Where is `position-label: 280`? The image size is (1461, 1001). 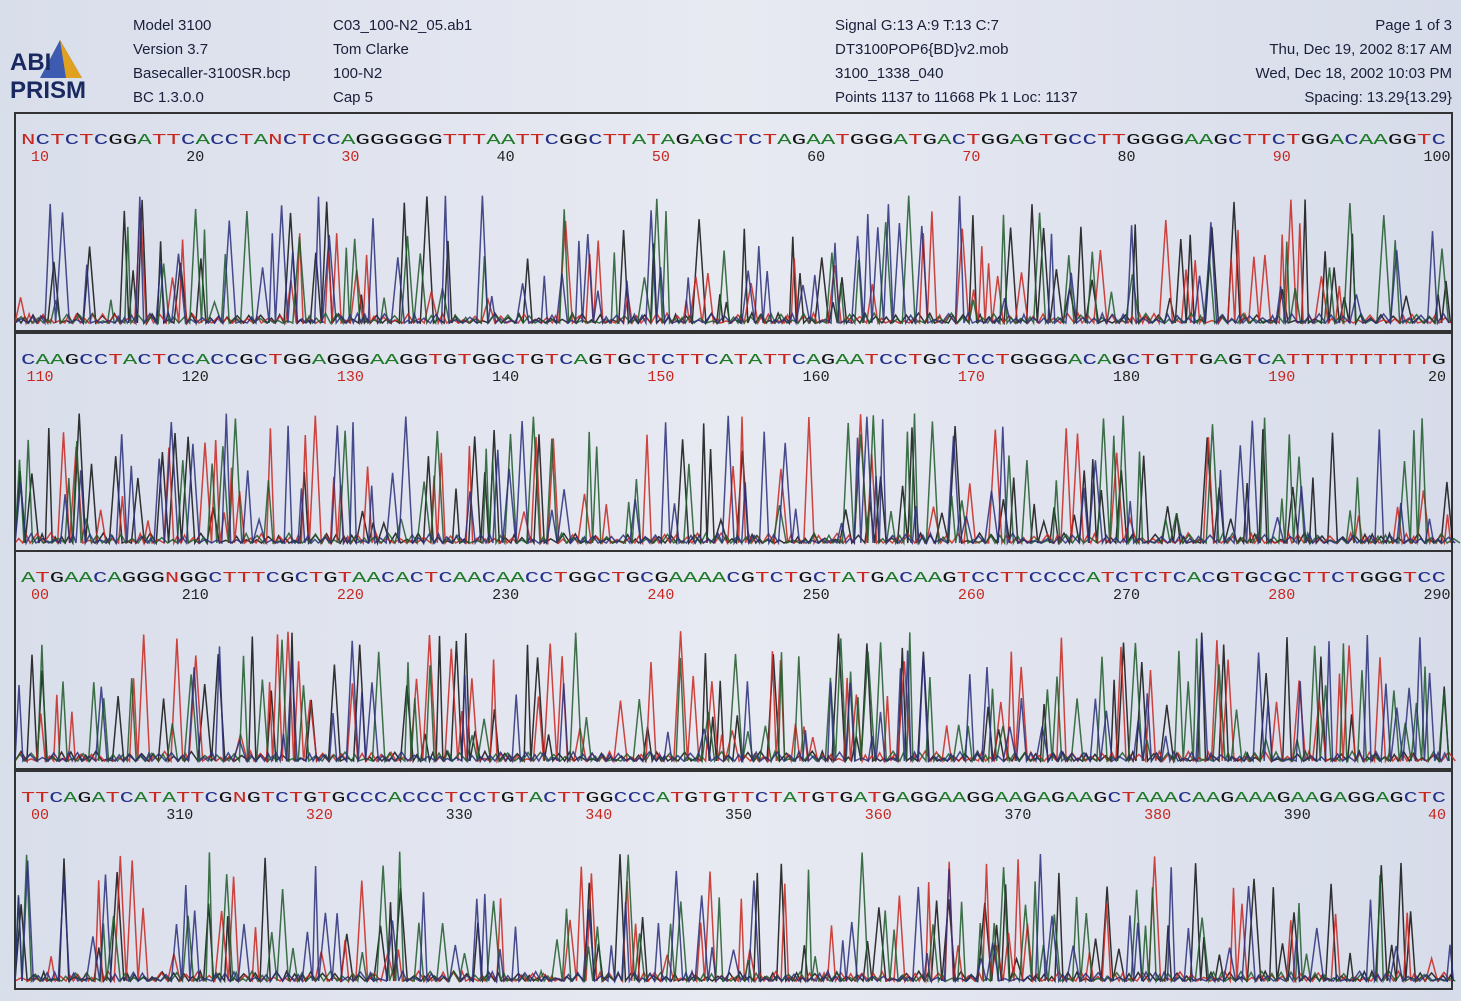 position-label: 280 is located at coordinates (1281, 595).